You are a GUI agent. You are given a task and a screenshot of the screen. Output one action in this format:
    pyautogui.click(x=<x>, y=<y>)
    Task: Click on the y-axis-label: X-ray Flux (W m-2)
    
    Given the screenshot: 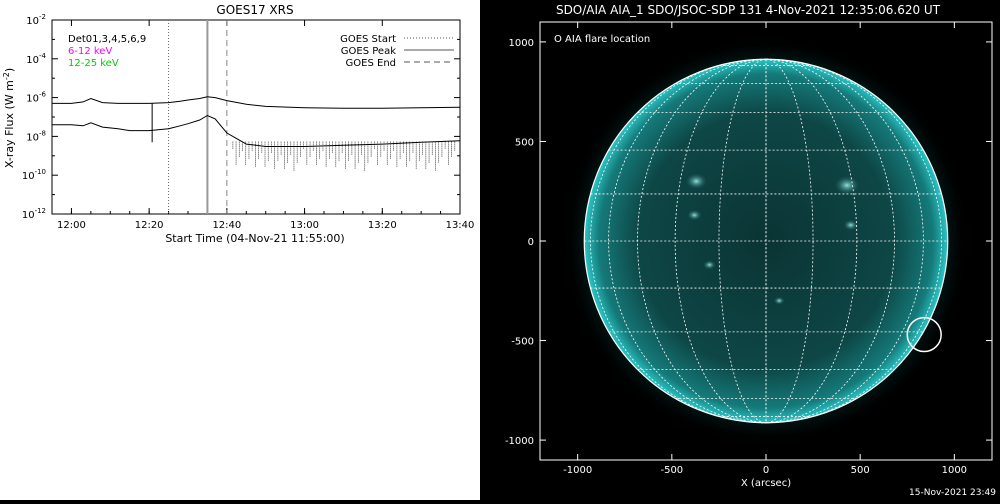 What is the action you would take?
    pyautogui.click(x=9, y=118)
    